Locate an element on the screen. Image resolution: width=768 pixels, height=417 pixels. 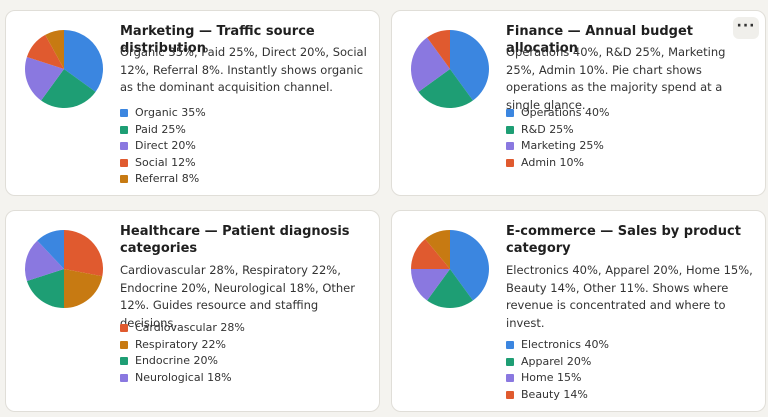
legend-item: Social 12% is located at coordinates (163, 163).